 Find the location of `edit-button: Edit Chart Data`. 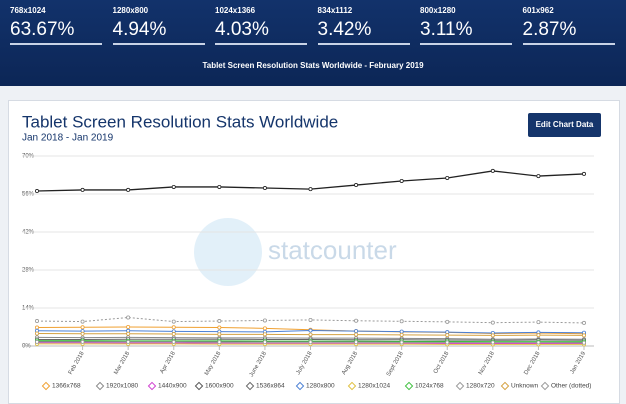

edit-button: Edit Chart Data is located at coordinates (564, 125).